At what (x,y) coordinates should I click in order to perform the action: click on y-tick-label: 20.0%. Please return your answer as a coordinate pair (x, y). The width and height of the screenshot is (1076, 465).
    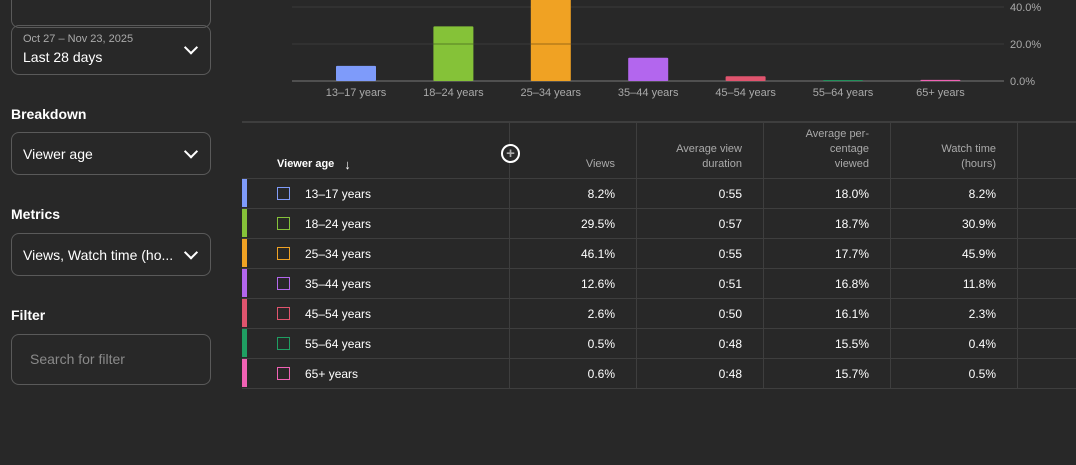
    Looking at the image, I should click on (1025, 45).